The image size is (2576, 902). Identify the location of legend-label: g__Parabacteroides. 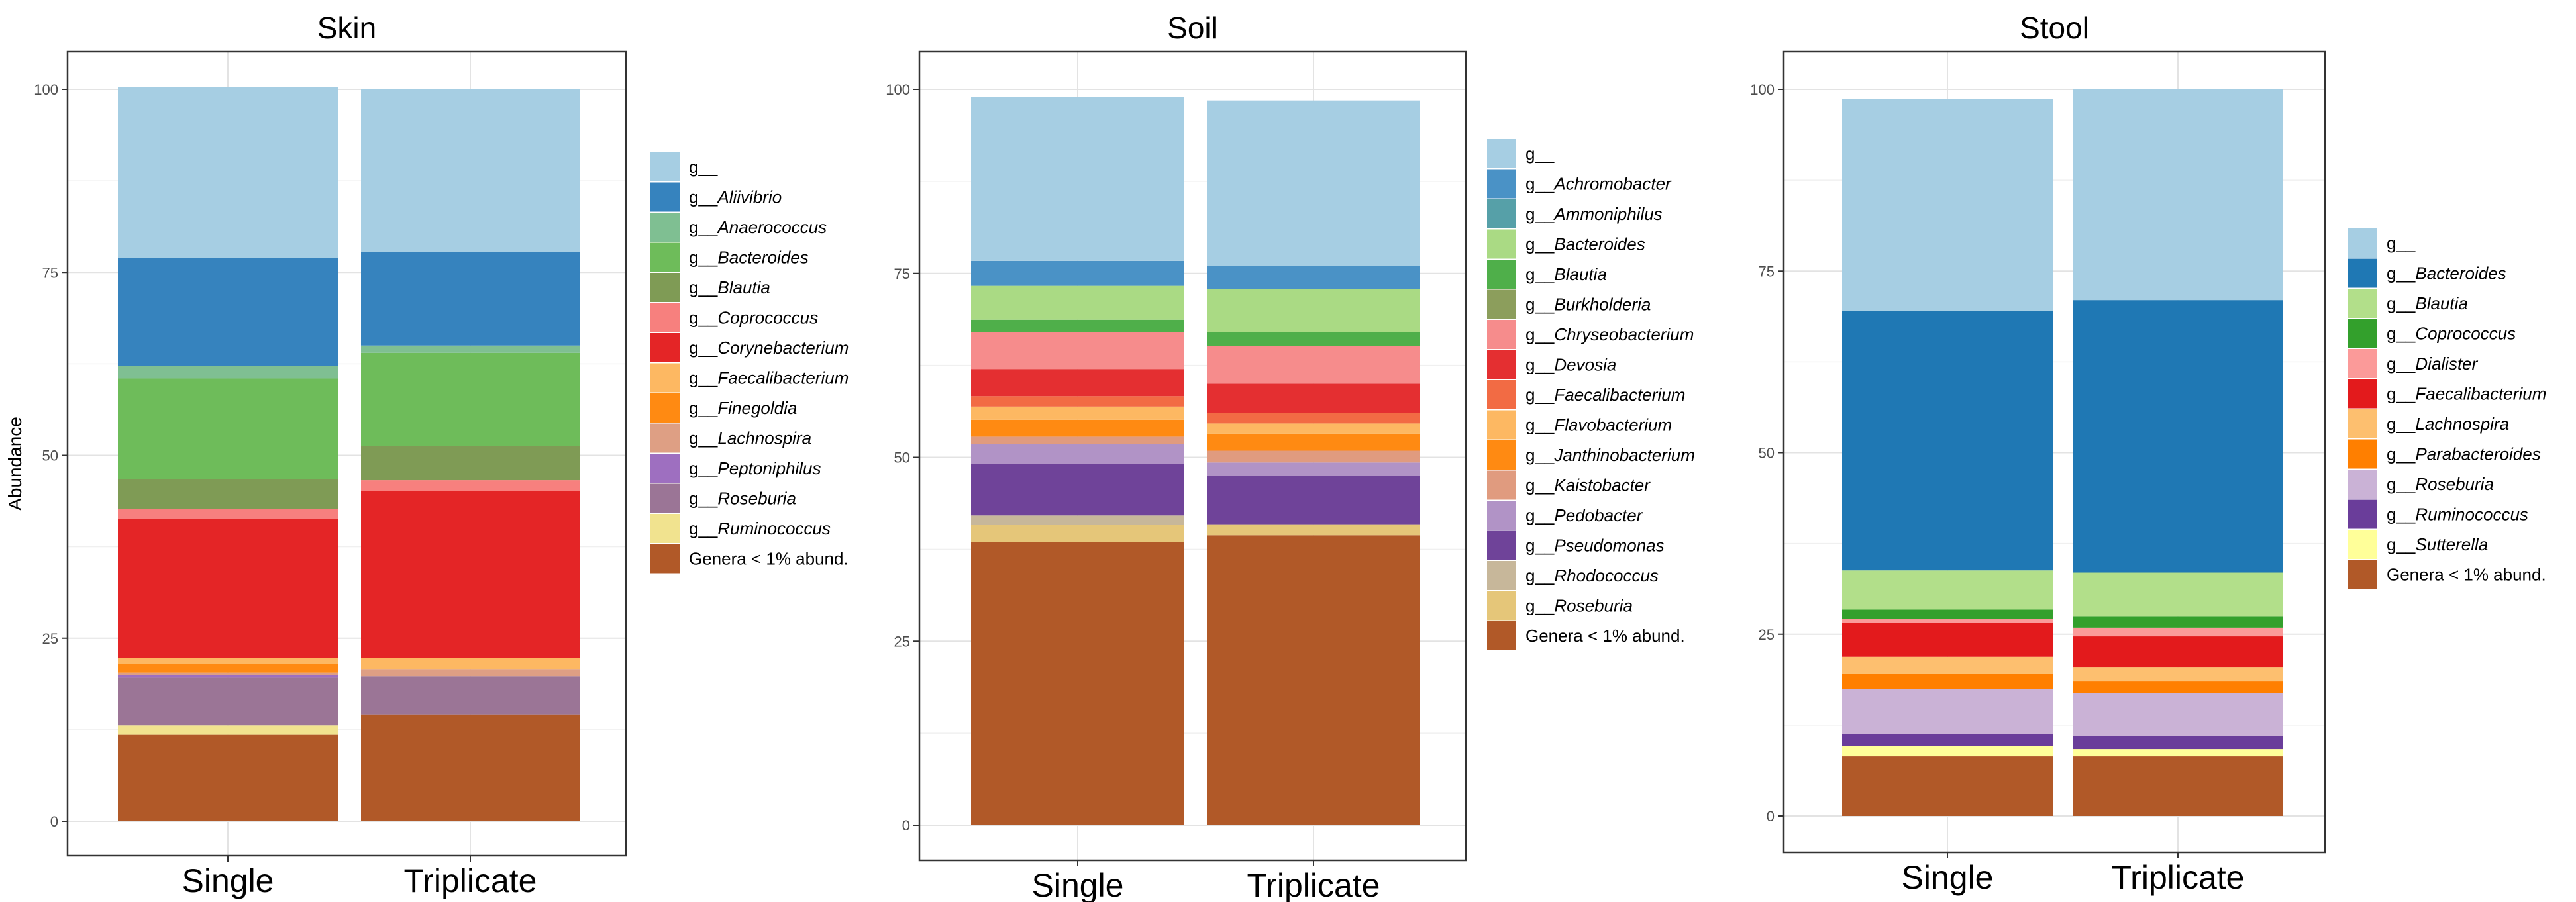
(2464, 454).